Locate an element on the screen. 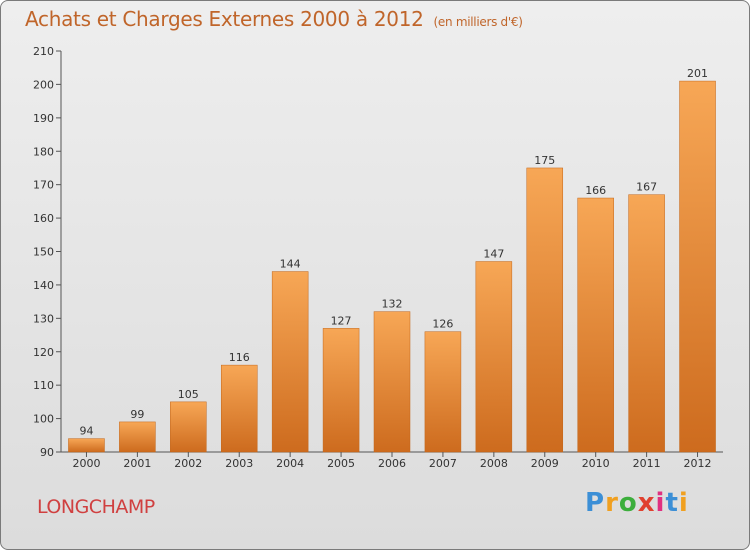 The height and width of the screenshot is (550, 750). commune-name: LONGCHAMP is located at coordinates (96, 507).